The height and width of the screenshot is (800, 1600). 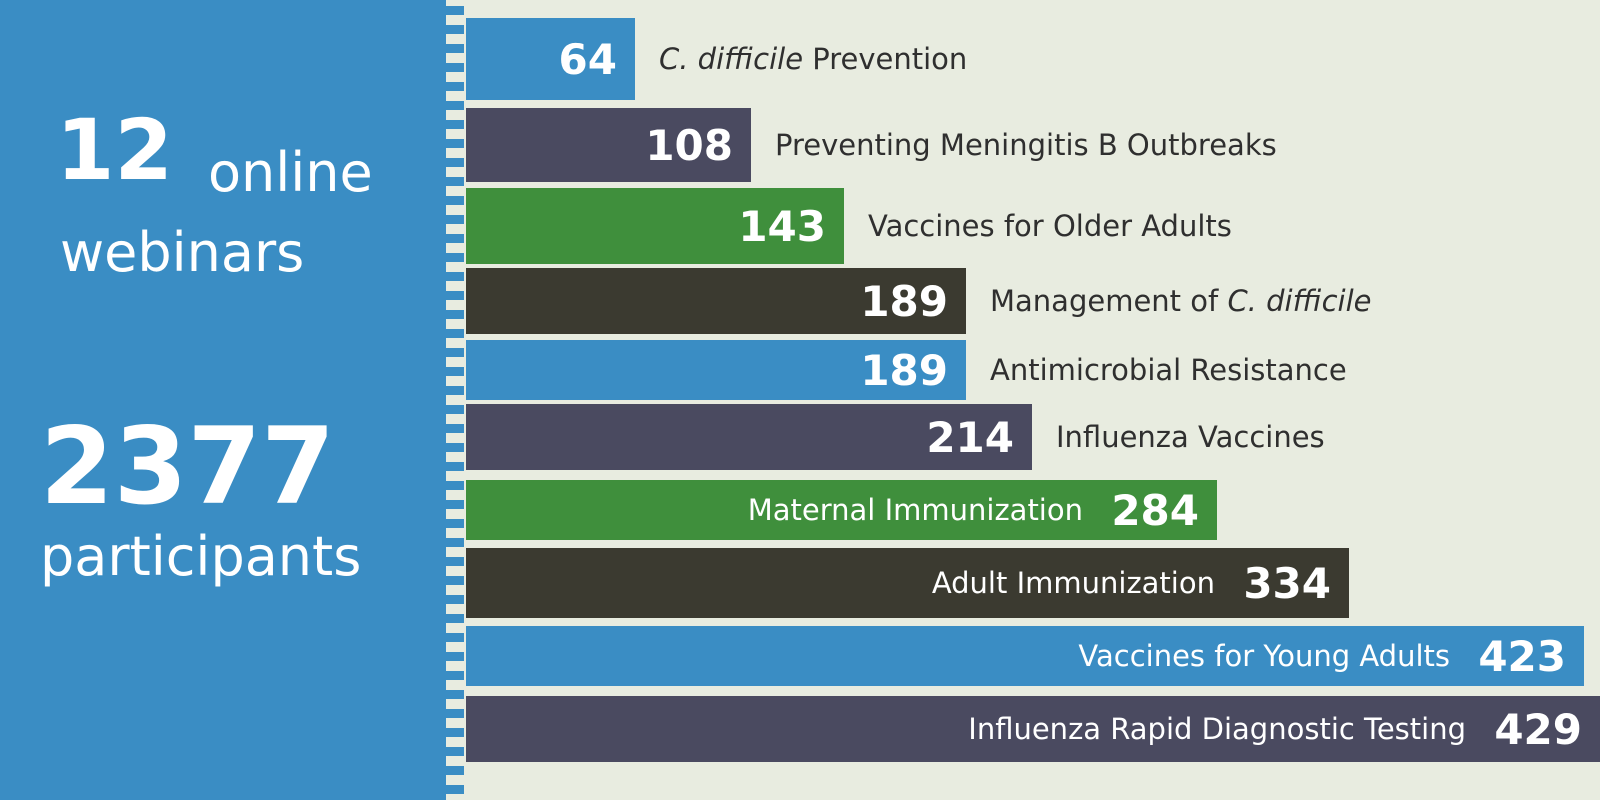 What do you see at coordinates (201, 556) in the screenshot?
I see `participant-word: participants` at bounding box center [201, 556].